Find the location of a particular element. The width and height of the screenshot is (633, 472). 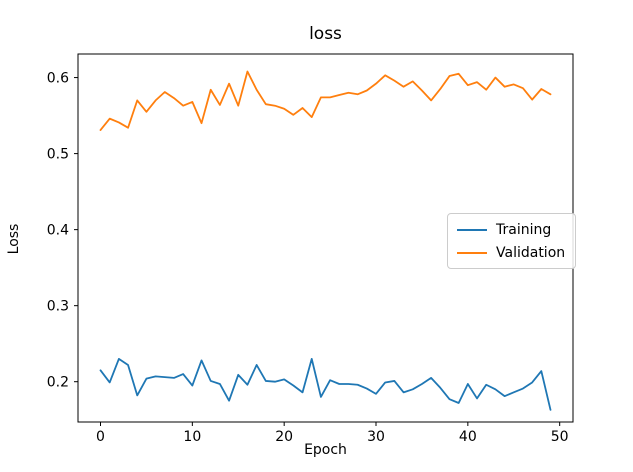

x-tick-label: 10 is located at coordinates (192, 437).